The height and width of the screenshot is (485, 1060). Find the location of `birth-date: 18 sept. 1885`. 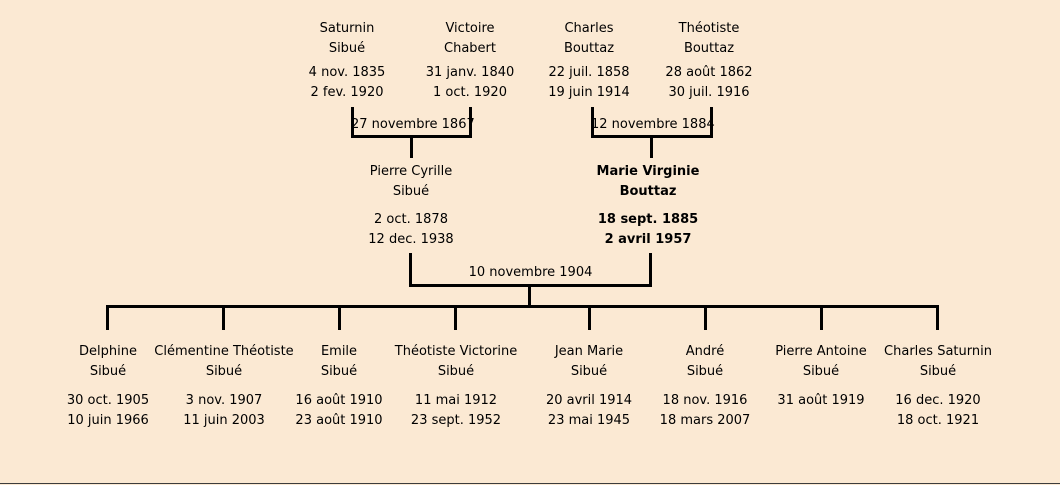

birth-date: 18 sept. 1885 is located at coordinates (648, 219).